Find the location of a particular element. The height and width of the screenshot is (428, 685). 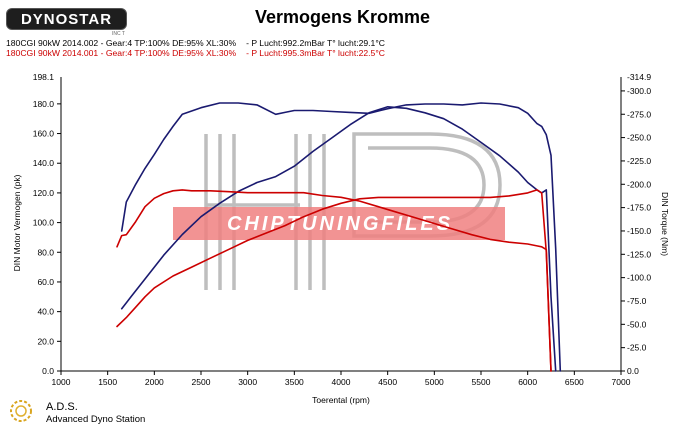

x-tick-label: 1000 is located at coordinates (61, 382).